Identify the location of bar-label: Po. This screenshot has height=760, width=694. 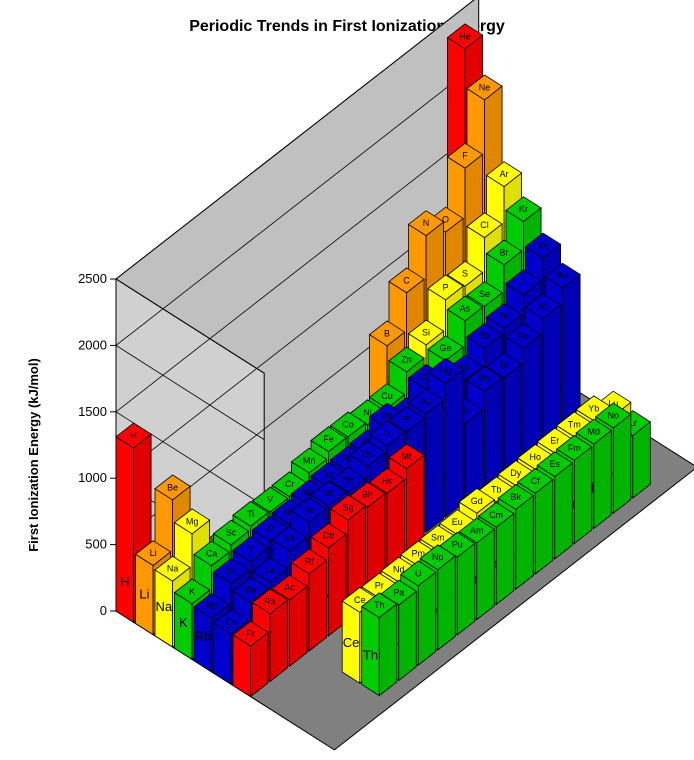
(523, 336).